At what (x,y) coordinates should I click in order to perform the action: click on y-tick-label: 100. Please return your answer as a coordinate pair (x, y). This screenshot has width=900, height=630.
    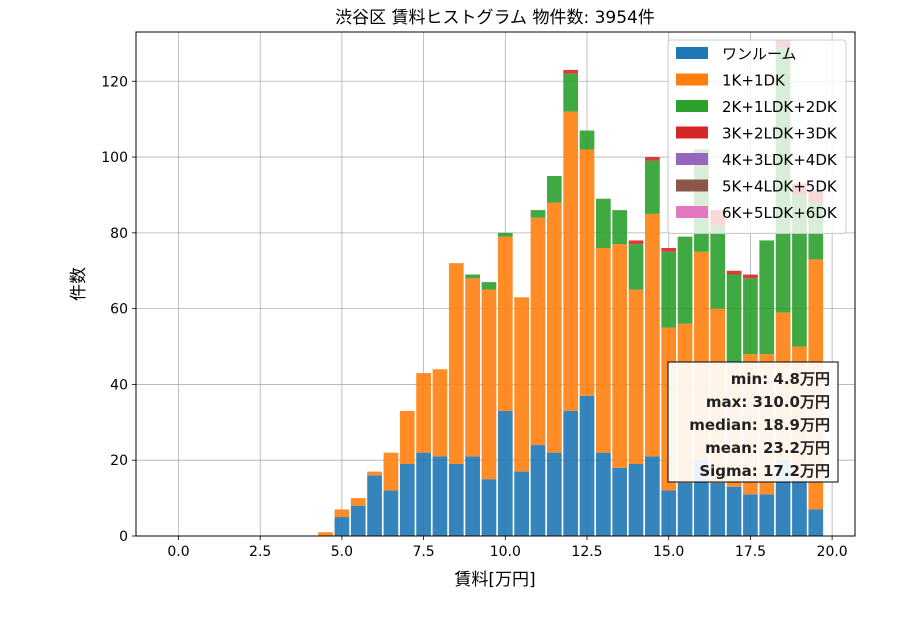
    Looking at the image, I should click on (114, 158).